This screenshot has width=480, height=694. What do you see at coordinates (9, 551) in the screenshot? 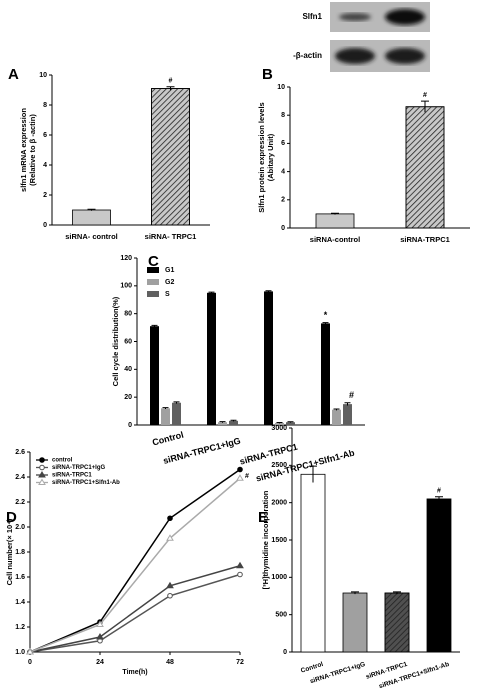
I see `y-axis-label: Cell number(× 10⁴)` at bounding box center [9, 551].